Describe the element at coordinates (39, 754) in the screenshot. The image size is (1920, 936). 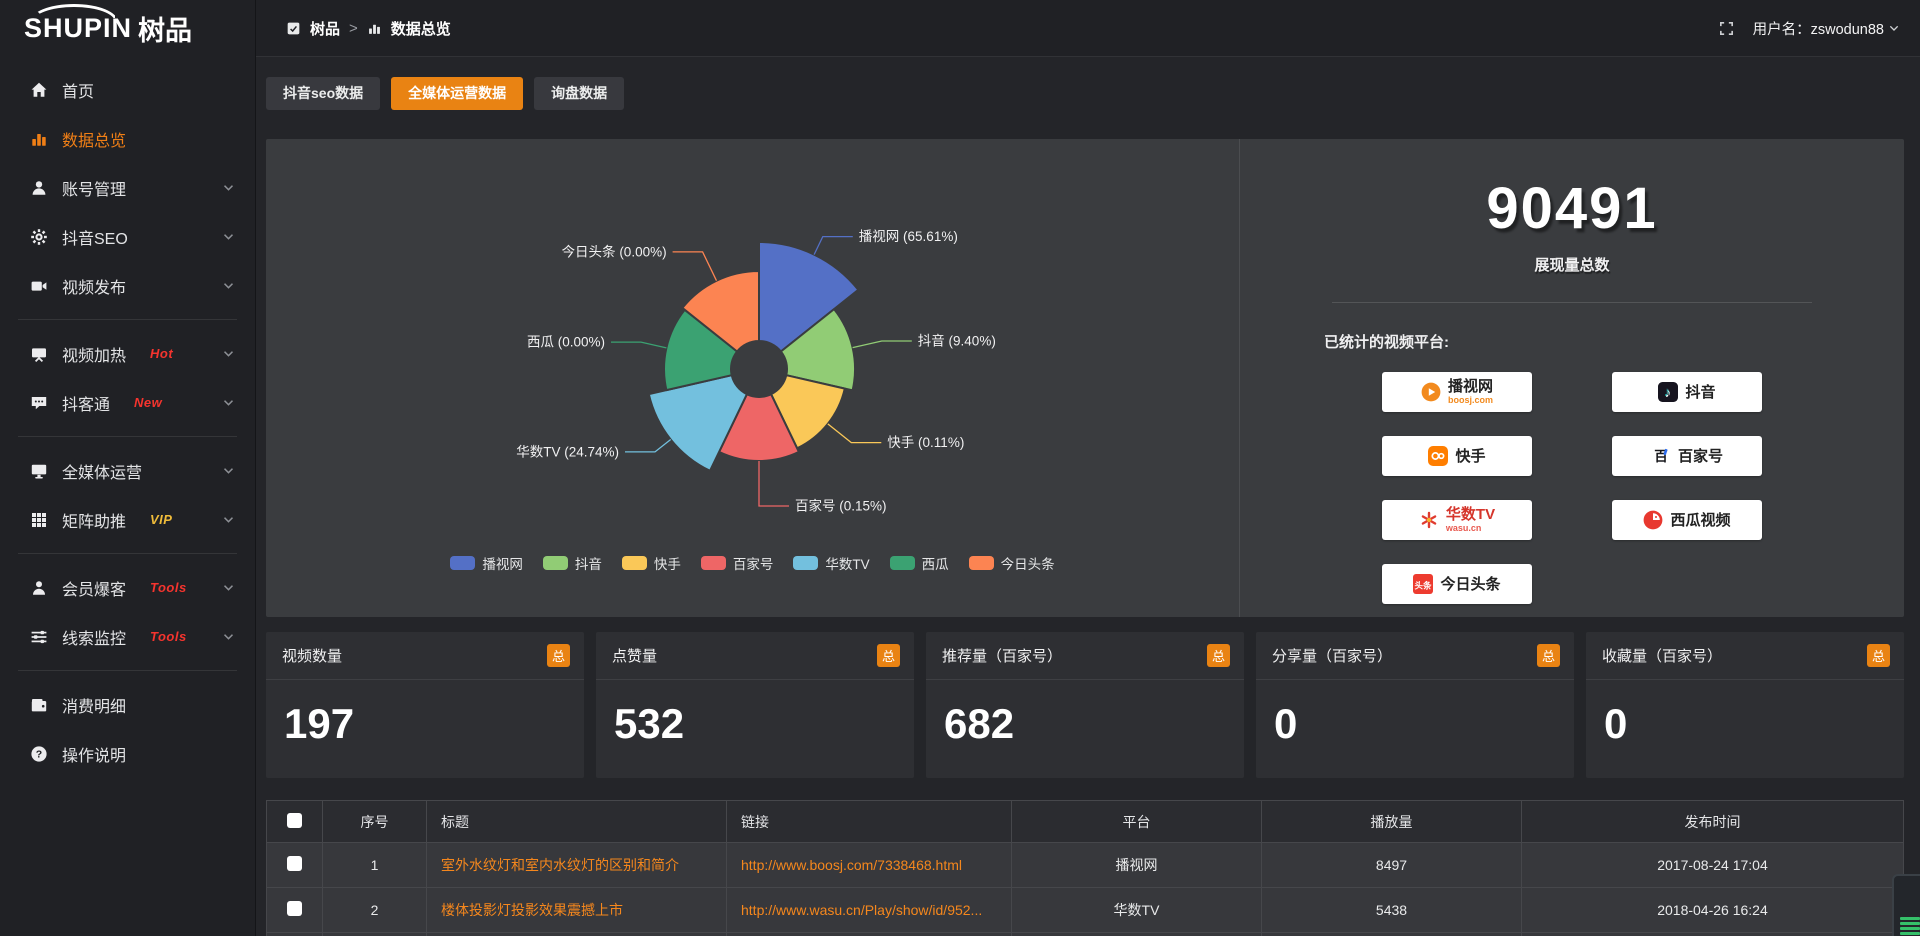
I see `question-icon: ?` at that location.